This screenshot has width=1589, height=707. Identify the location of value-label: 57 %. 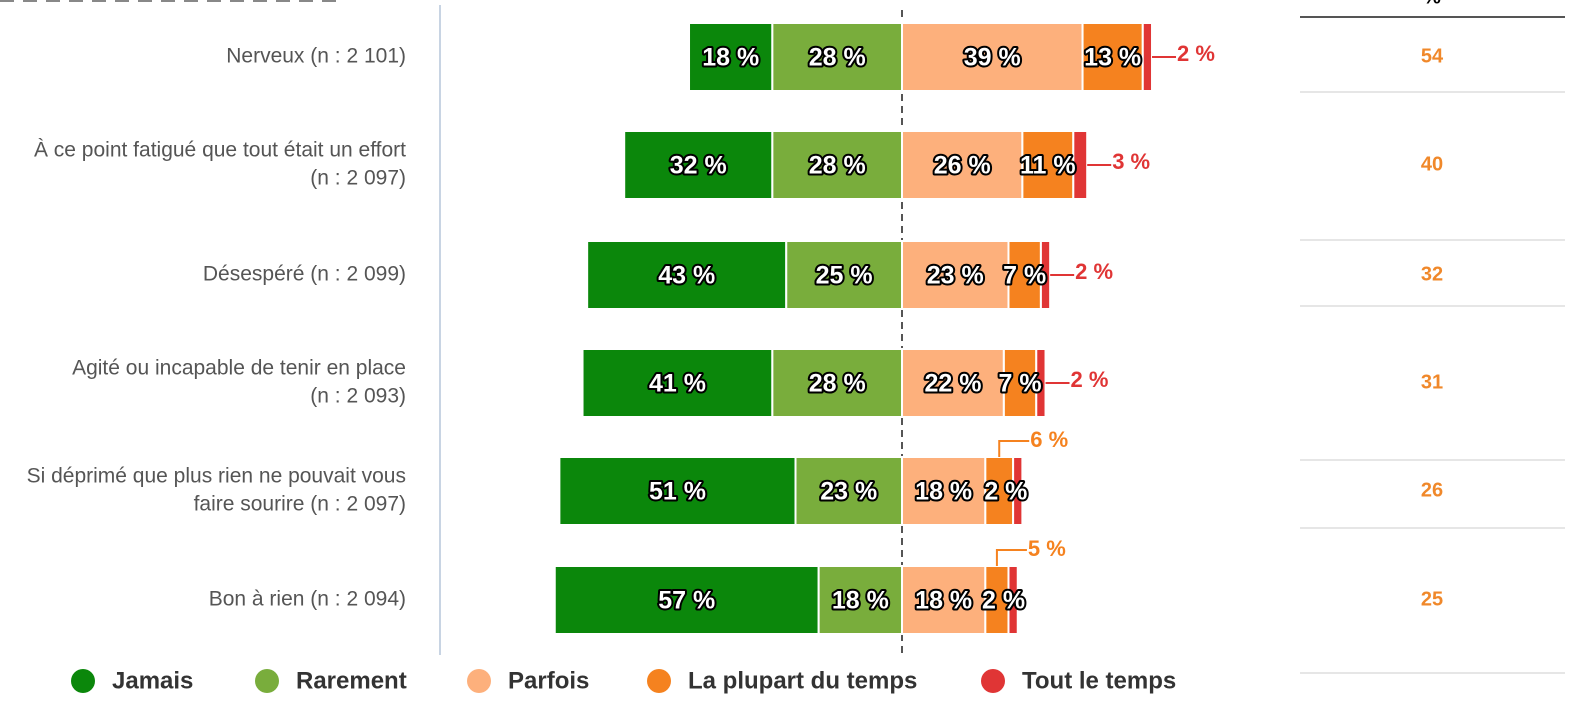
(686, 601).